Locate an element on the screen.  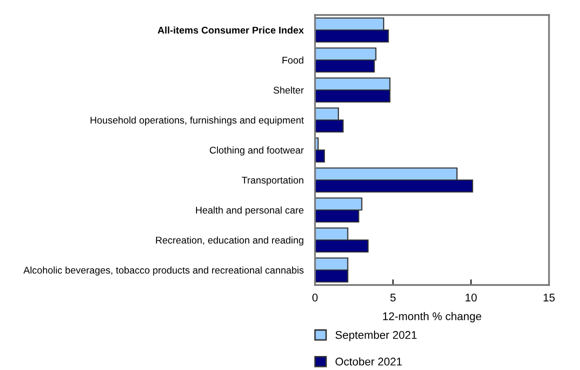
y-tick-label: Health and personal care is located at coordinates (250, 211).